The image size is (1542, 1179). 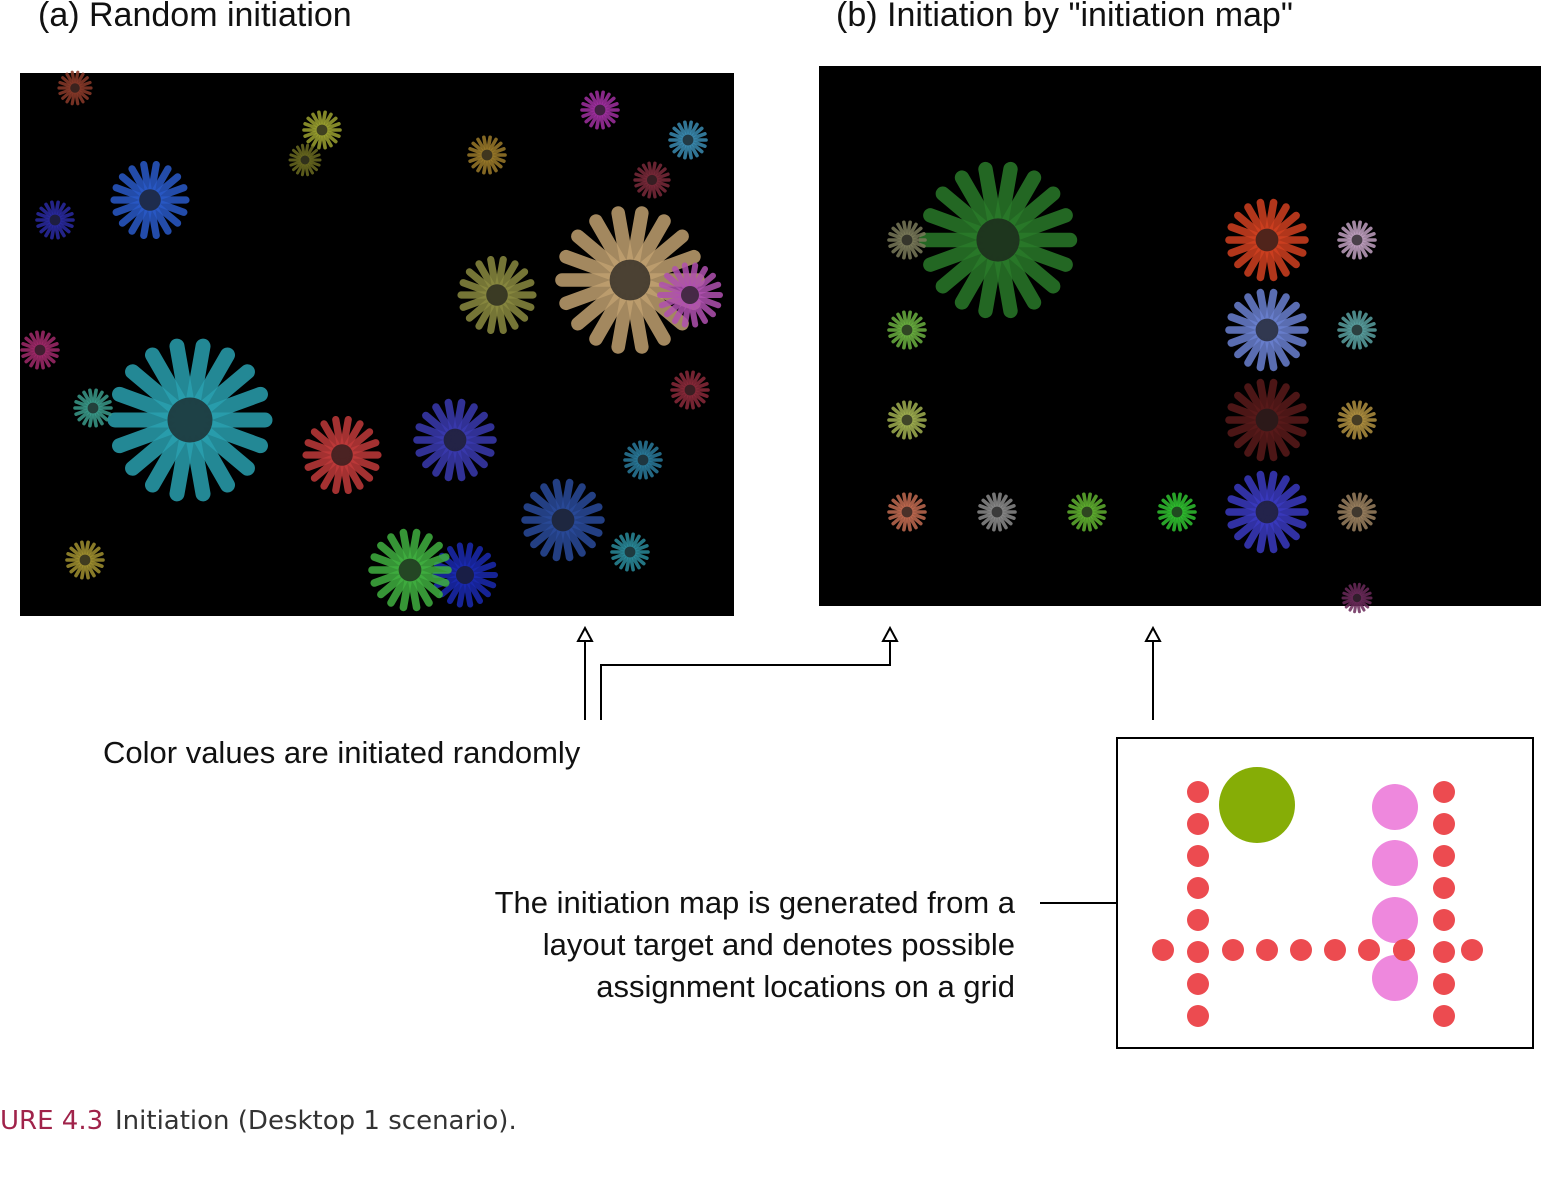 What do you see at coordinates (1257, 805) in the screenshot?
I see `map-dot-large` at bounding box center [1257, 805].